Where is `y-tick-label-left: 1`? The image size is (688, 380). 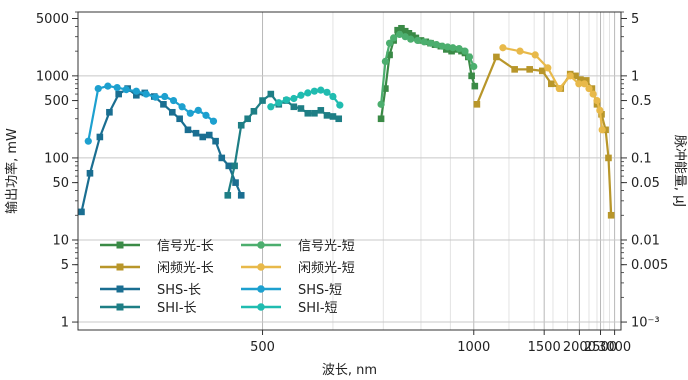 y-tick-label-left: 1 is located at coordinates (65, 323).